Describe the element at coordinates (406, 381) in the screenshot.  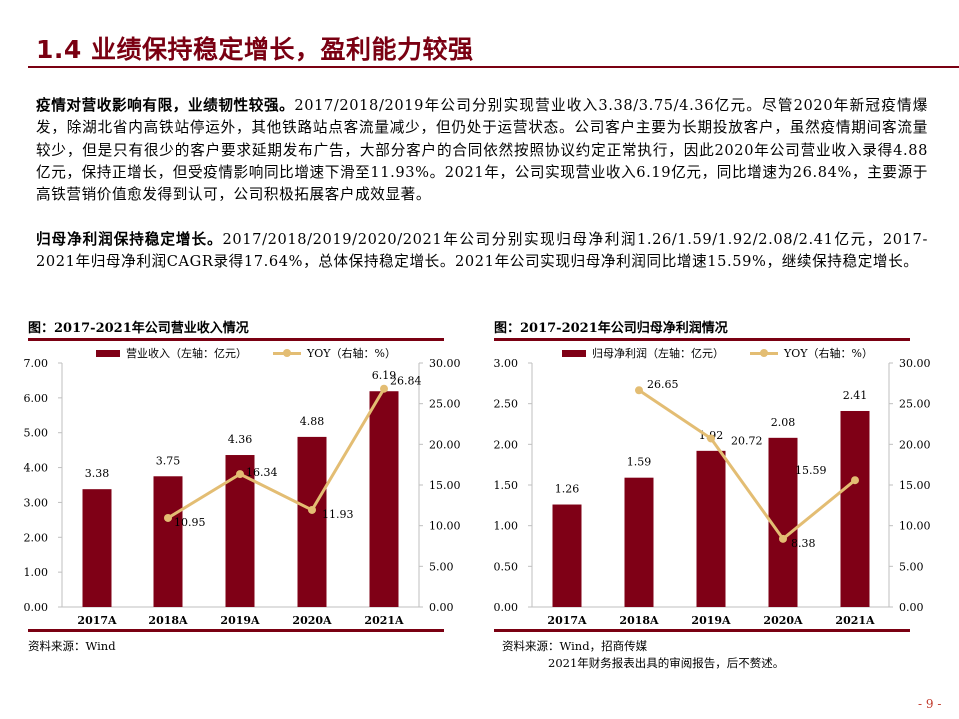
I see `yoy-label: 26.84` at that location.